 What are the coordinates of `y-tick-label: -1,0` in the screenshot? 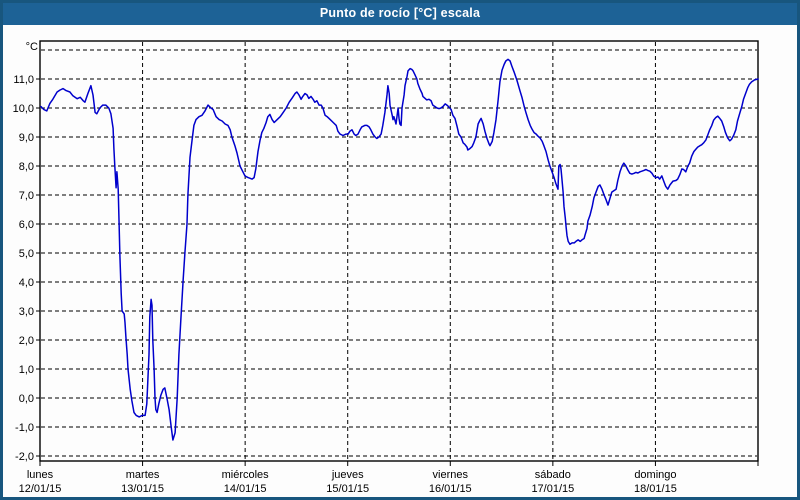 It's located at (24, 428).